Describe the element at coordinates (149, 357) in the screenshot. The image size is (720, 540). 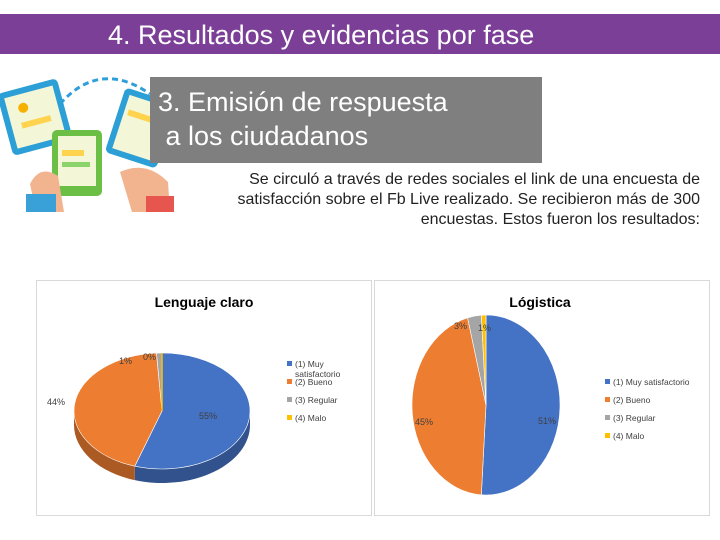
I see `data-label: 0%` at that location.